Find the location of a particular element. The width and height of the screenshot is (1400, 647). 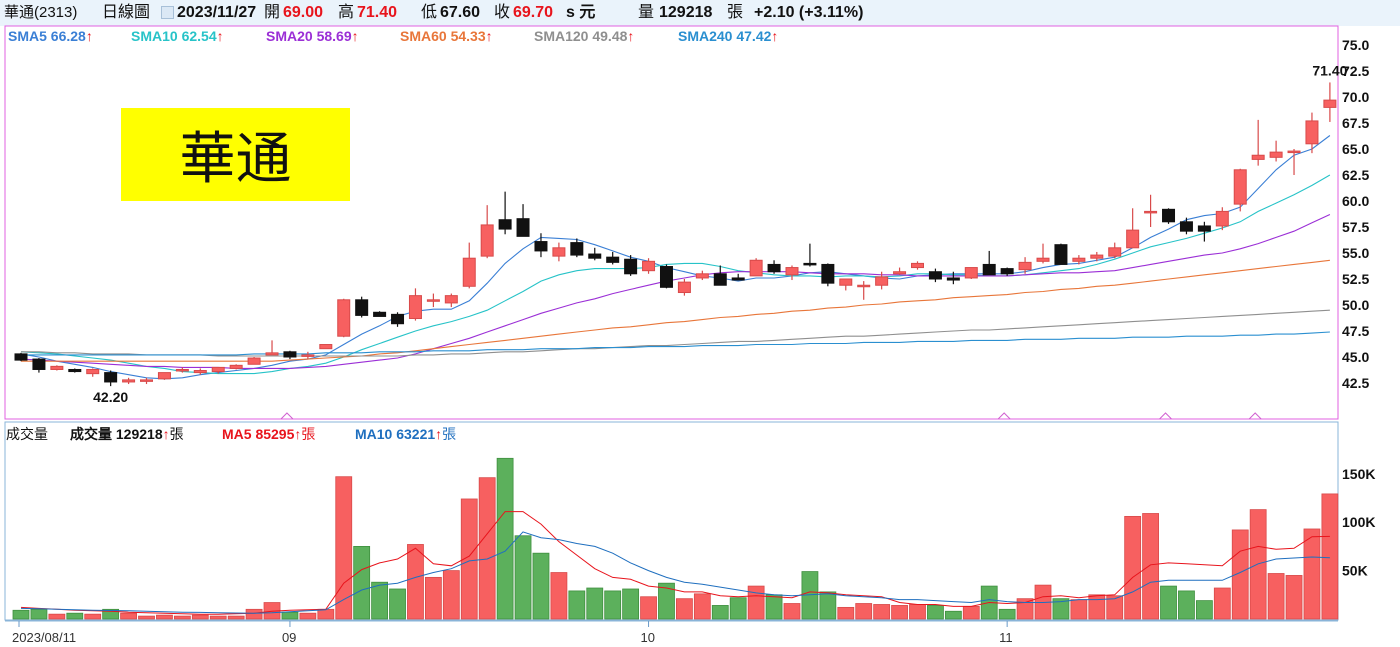

price-change: +2.10 (+3.11%) is located at coordinates (809, 12).